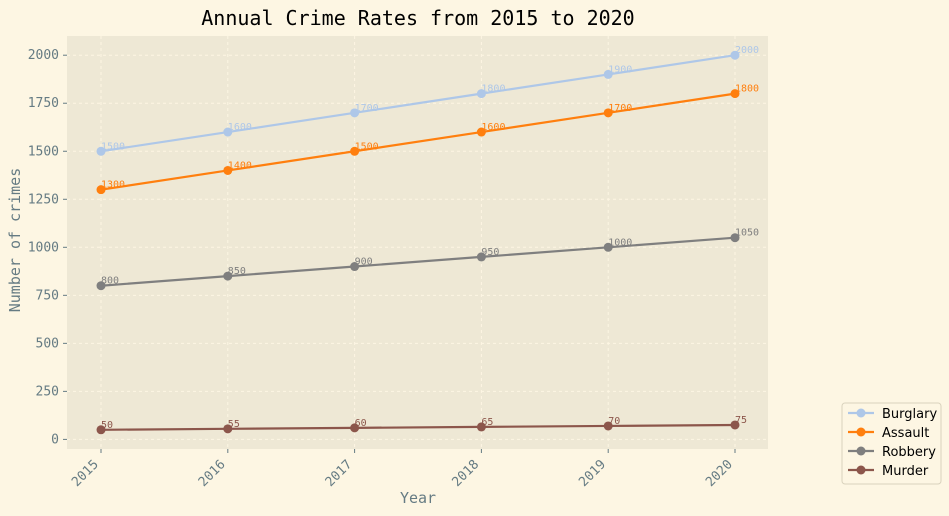 This screenshot has width=949, height=516. Describe the element at coordinates (620, 69) in the screenshot. I see `data-label-burglary: 1900` at that location.